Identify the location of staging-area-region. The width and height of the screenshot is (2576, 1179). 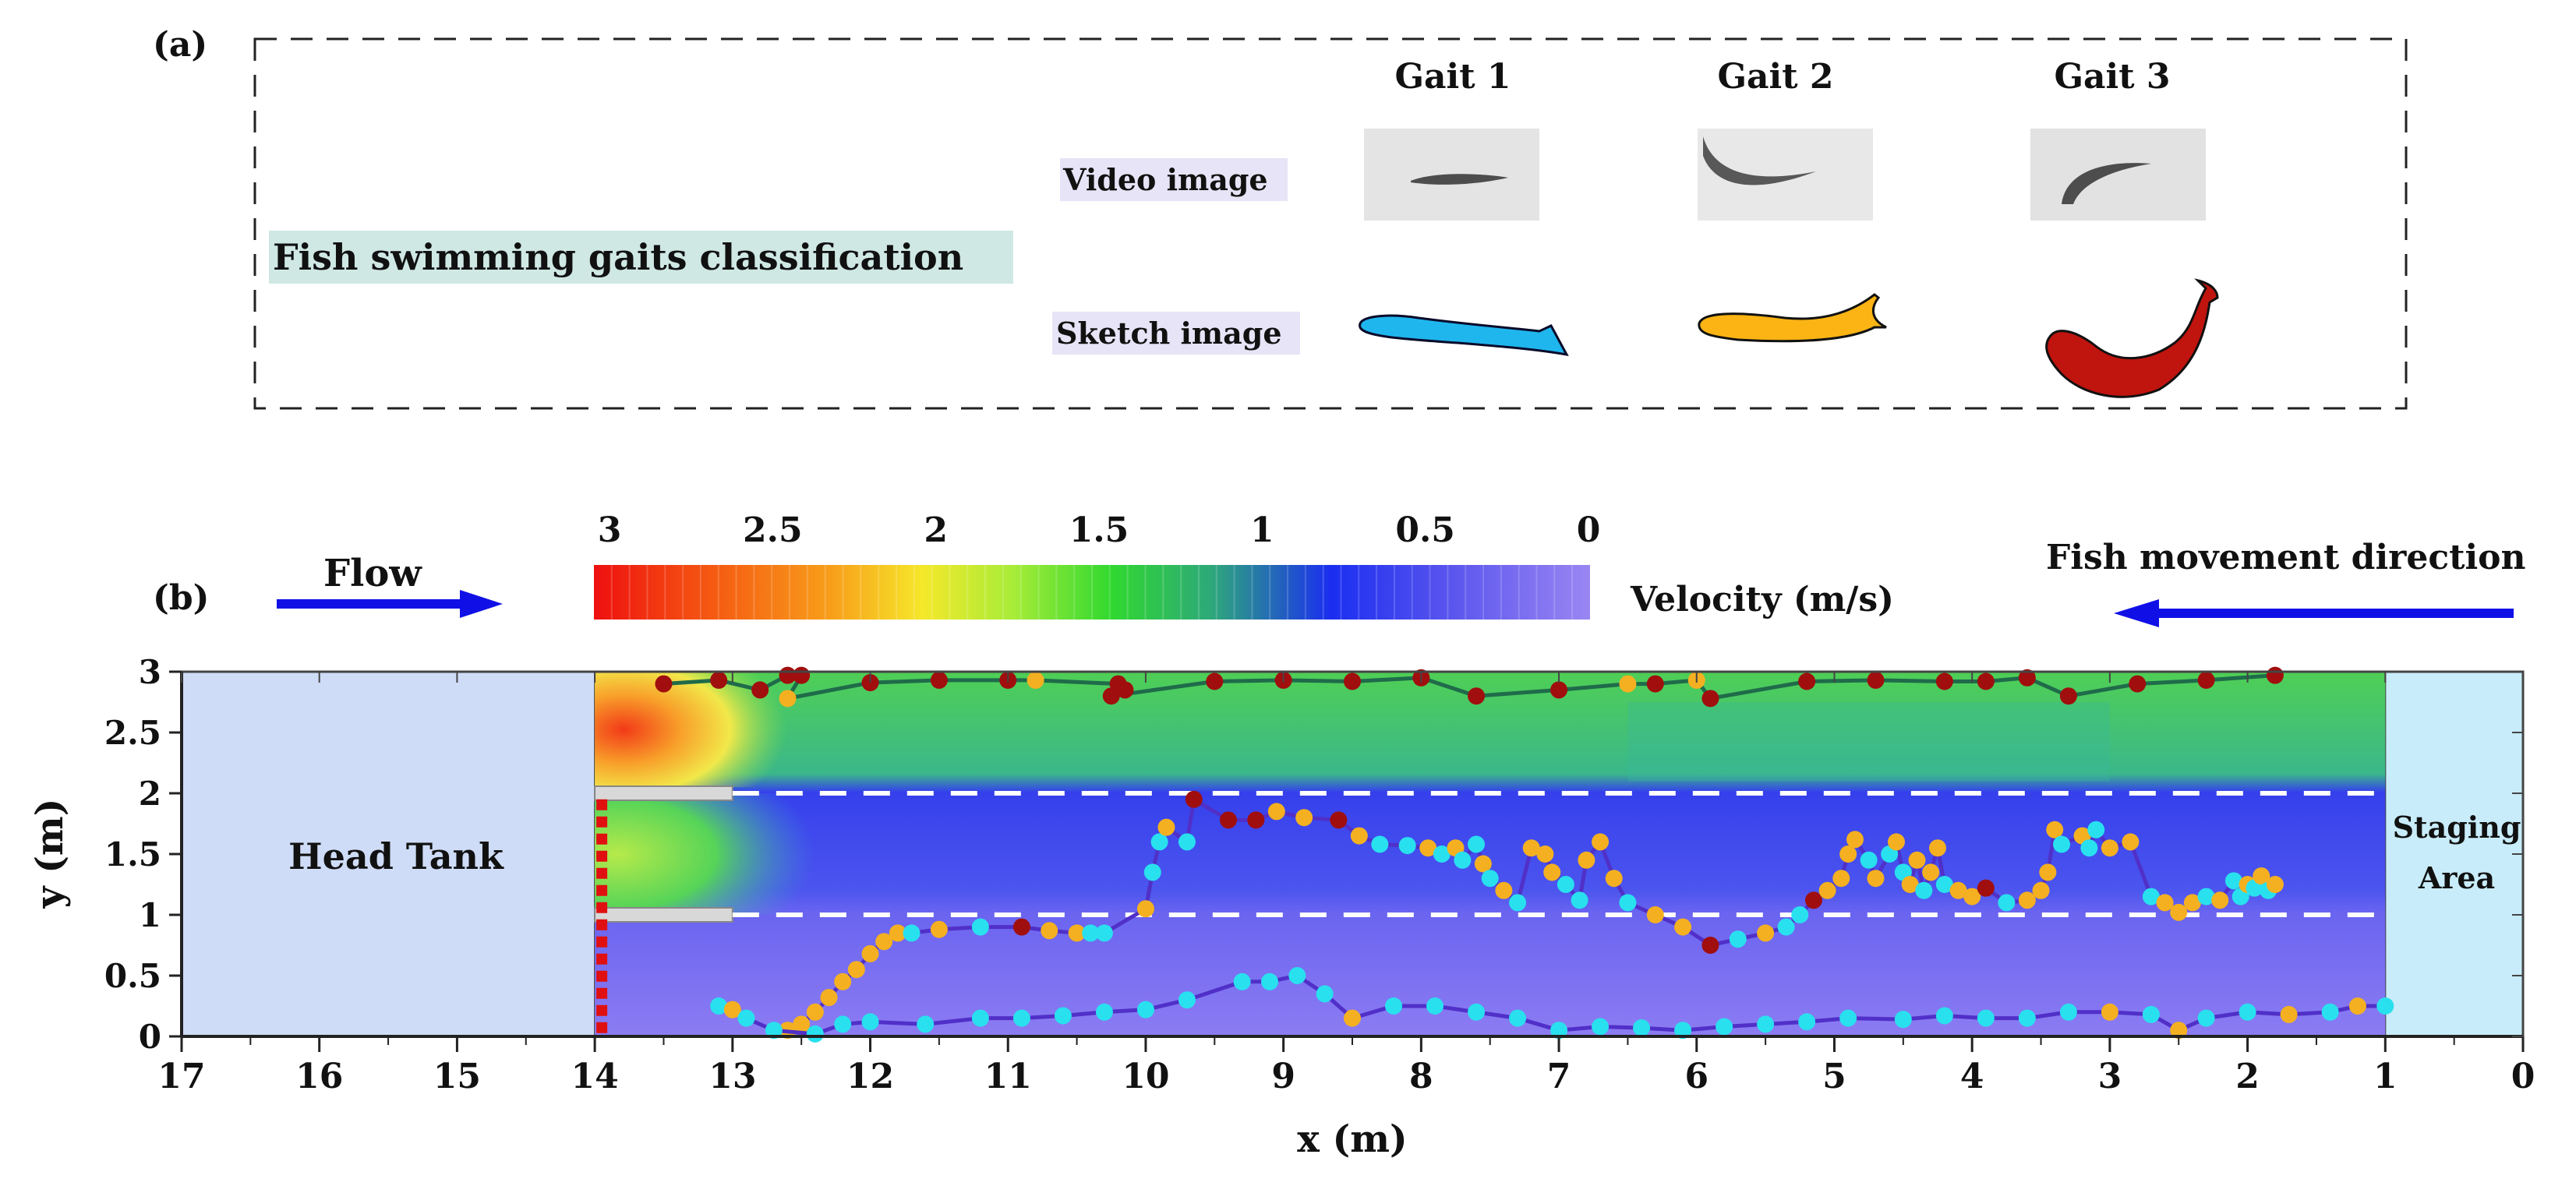
(2454, 854).